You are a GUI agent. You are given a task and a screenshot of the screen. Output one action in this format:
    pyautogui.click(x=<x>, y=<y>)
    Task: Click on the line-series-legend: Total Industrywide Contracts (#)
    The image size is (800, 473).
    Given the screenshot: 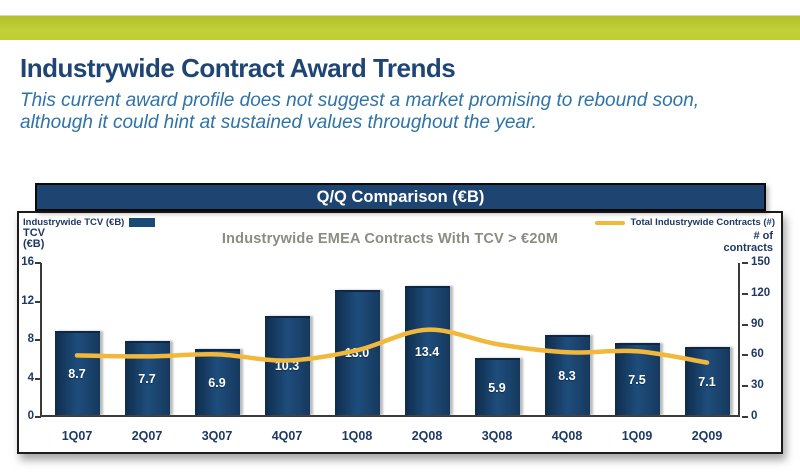 What is the action you would take?
    pyautogui.click(x=684, y=222)
    